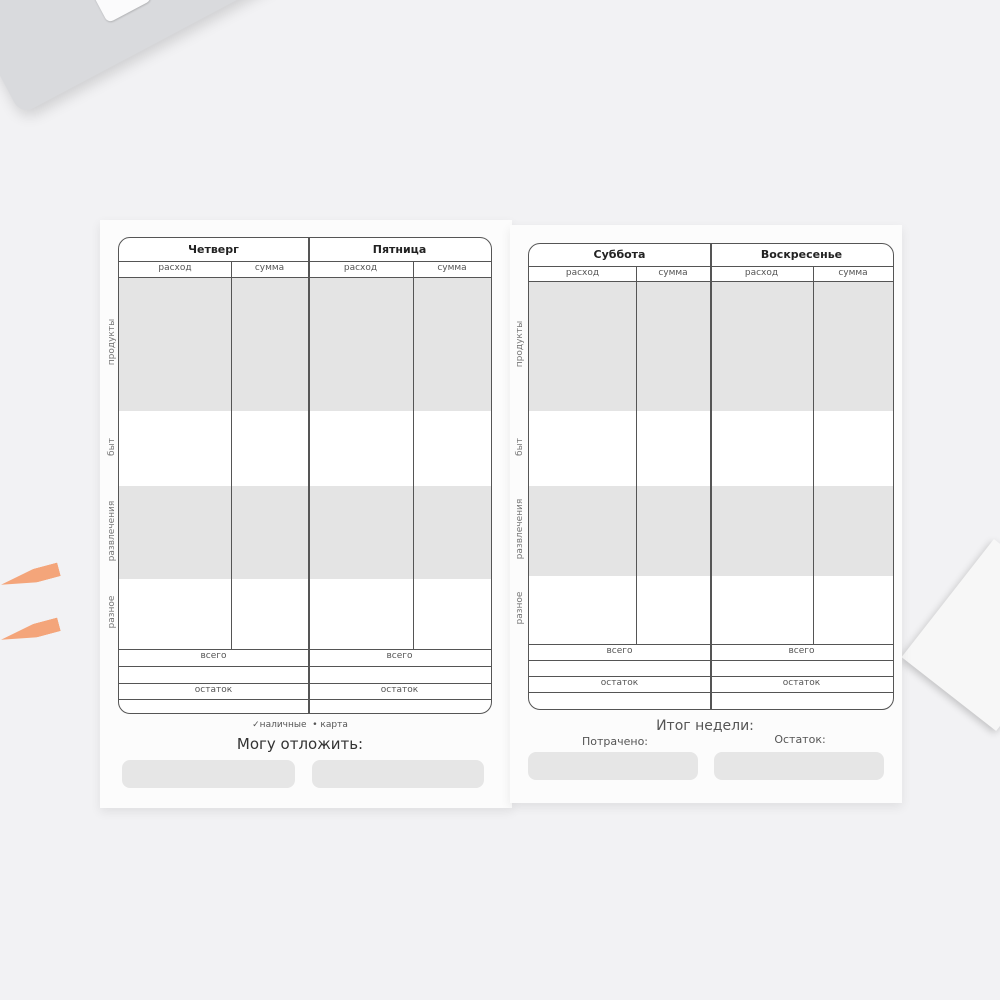  Describe the element at coordinates (119, 12) in the screenshot. I see `key: И` at that location.